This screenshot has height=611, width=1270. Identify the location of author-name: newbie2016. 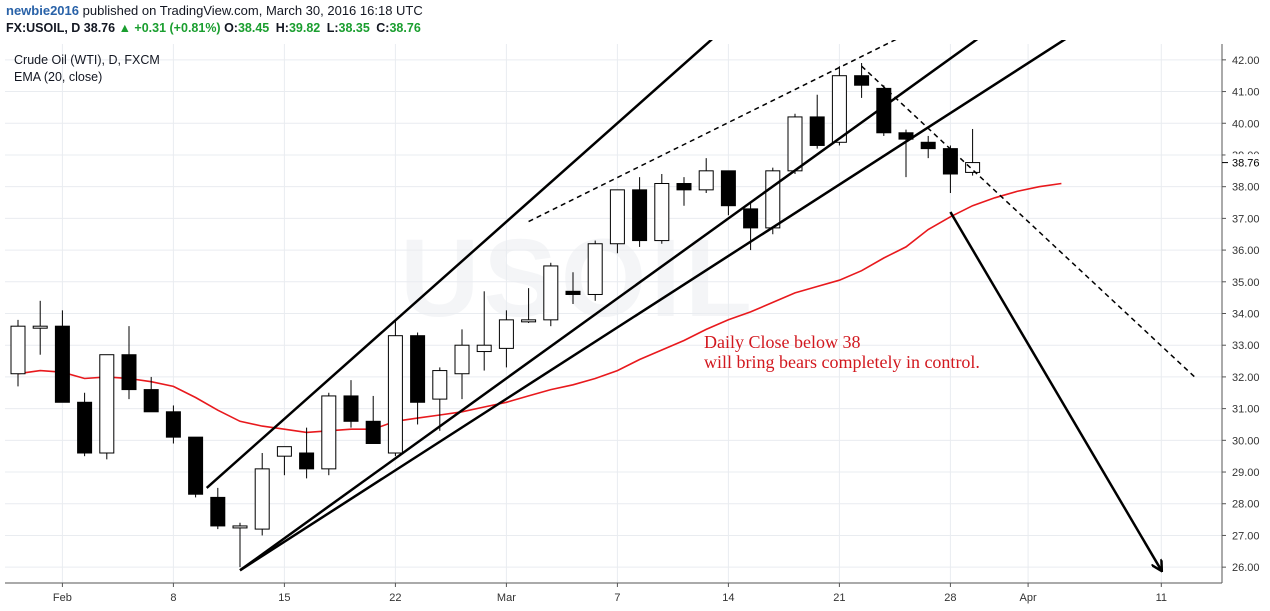
(42, 10).